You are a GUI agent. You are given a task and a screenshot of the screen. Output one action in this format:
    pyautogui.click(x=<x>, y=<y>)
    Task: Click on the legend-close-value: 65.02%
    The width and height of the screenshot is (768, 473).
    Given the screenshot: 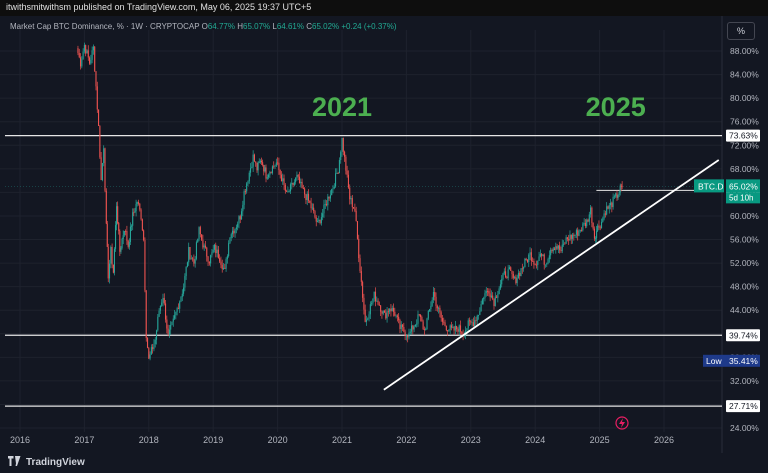 What is the action you would take?
    pyautogui.click(x=326, y=26)
    